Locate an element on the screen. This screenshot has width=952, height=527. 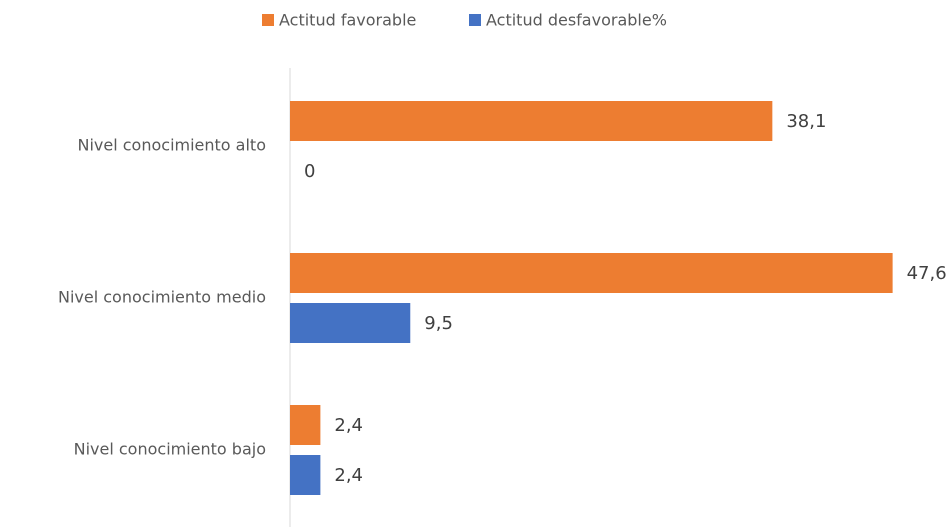
category-label: Nivel conocimiento alto is located at coordinates (172, 145).